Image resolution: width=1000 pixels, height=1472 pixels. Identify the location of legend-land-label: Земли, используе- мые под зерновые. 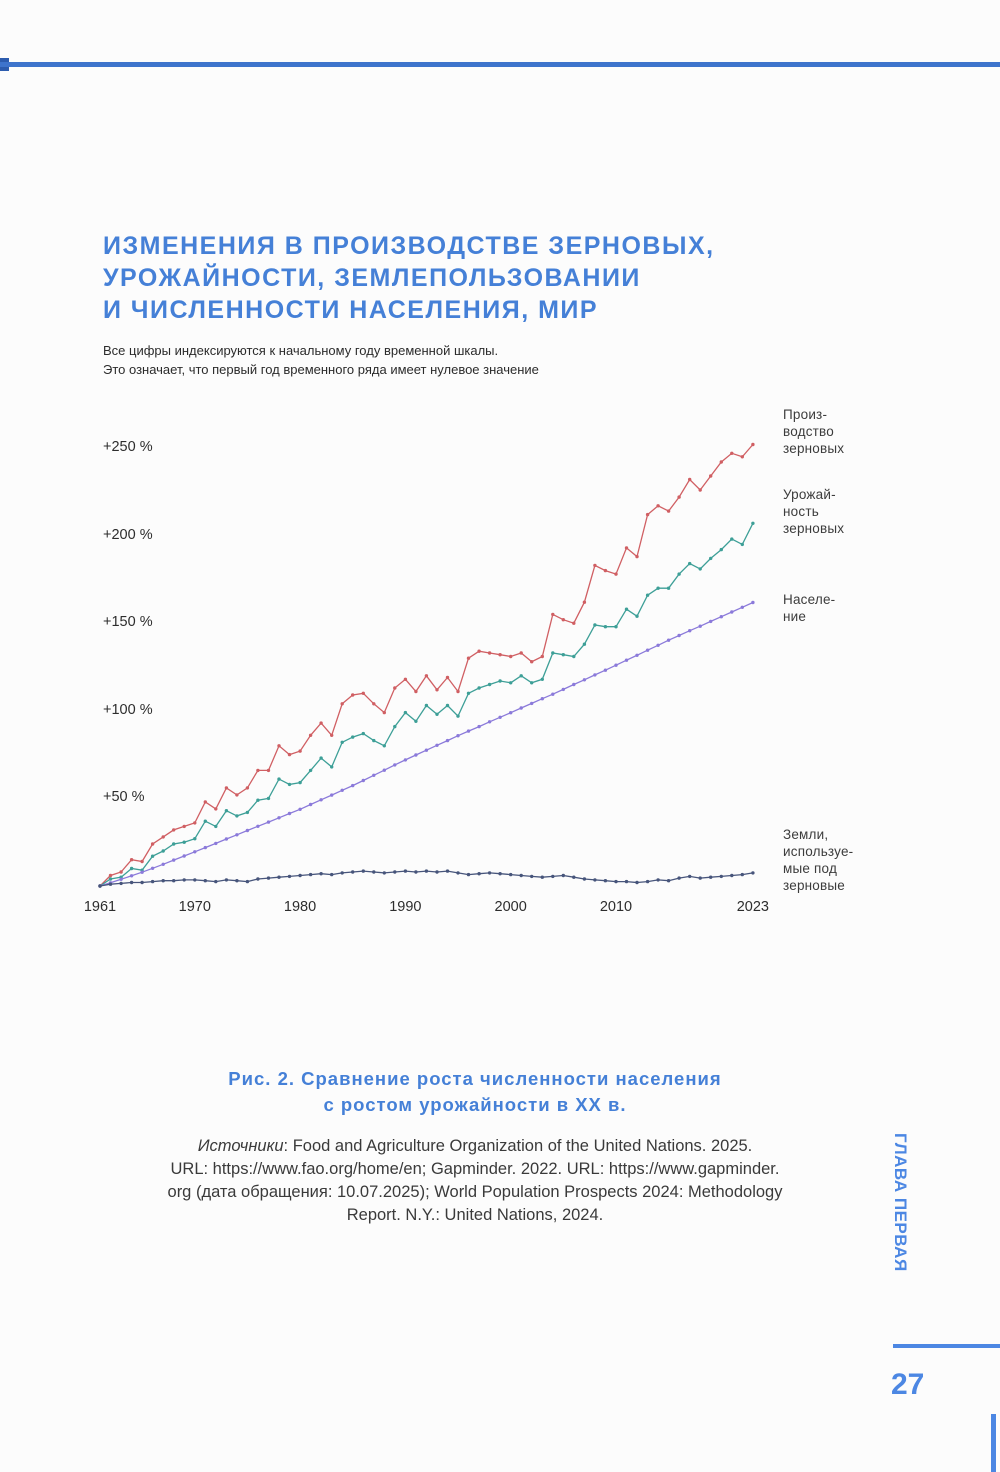
(818, 860).